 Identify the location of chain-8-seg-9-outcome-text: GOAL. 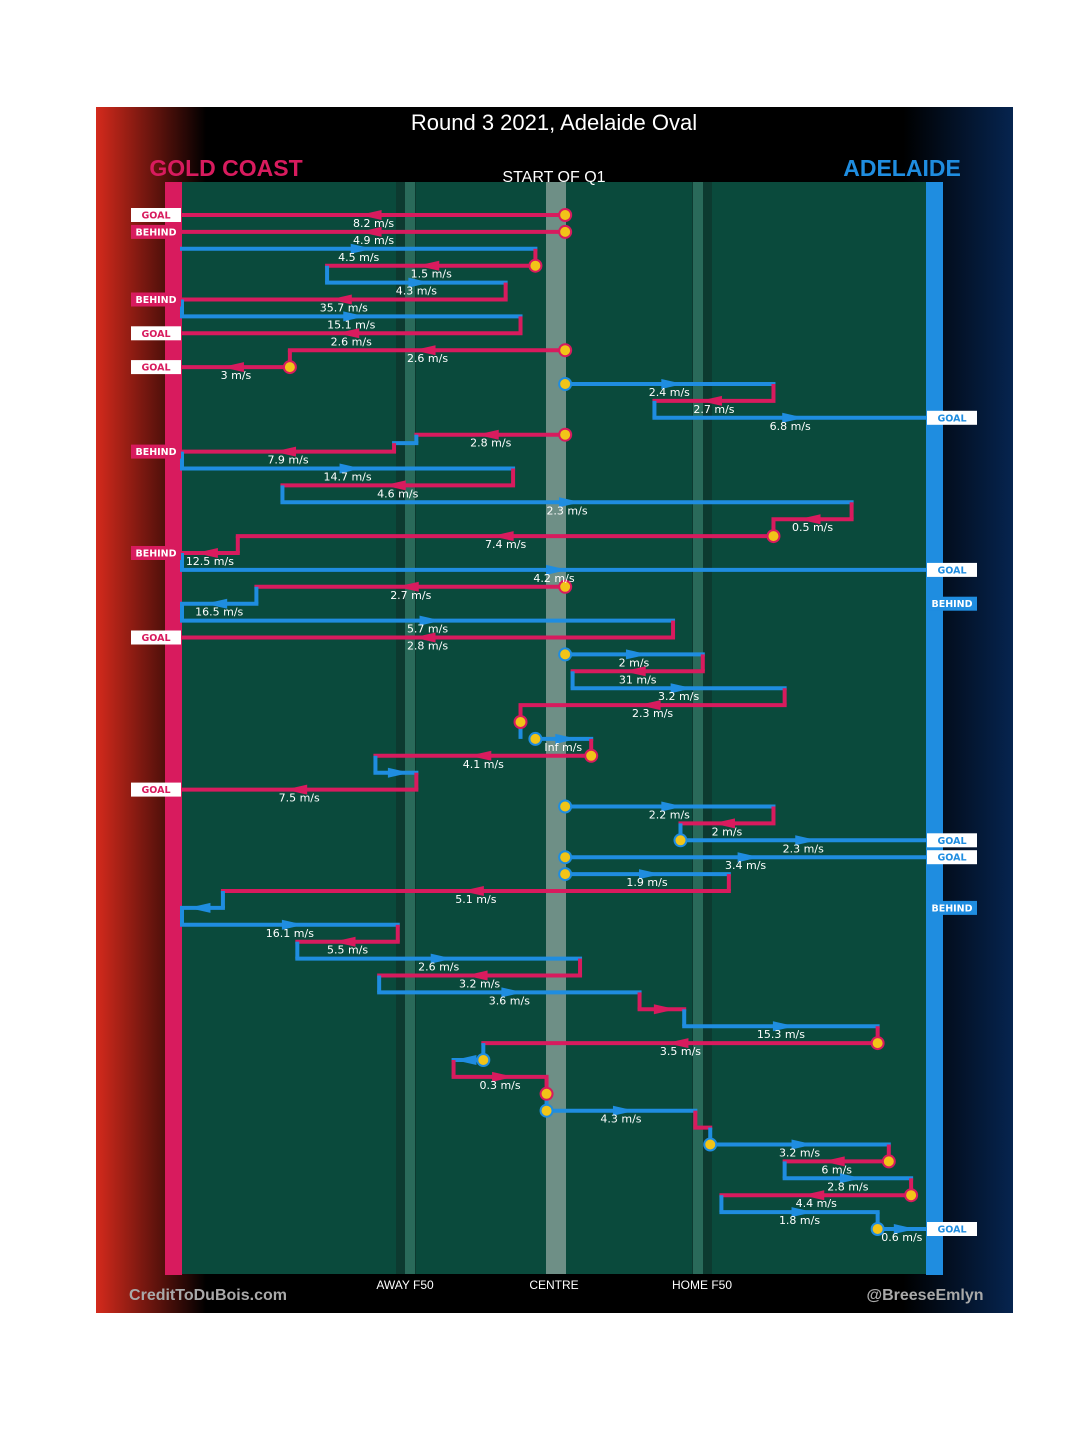
(155, 790).